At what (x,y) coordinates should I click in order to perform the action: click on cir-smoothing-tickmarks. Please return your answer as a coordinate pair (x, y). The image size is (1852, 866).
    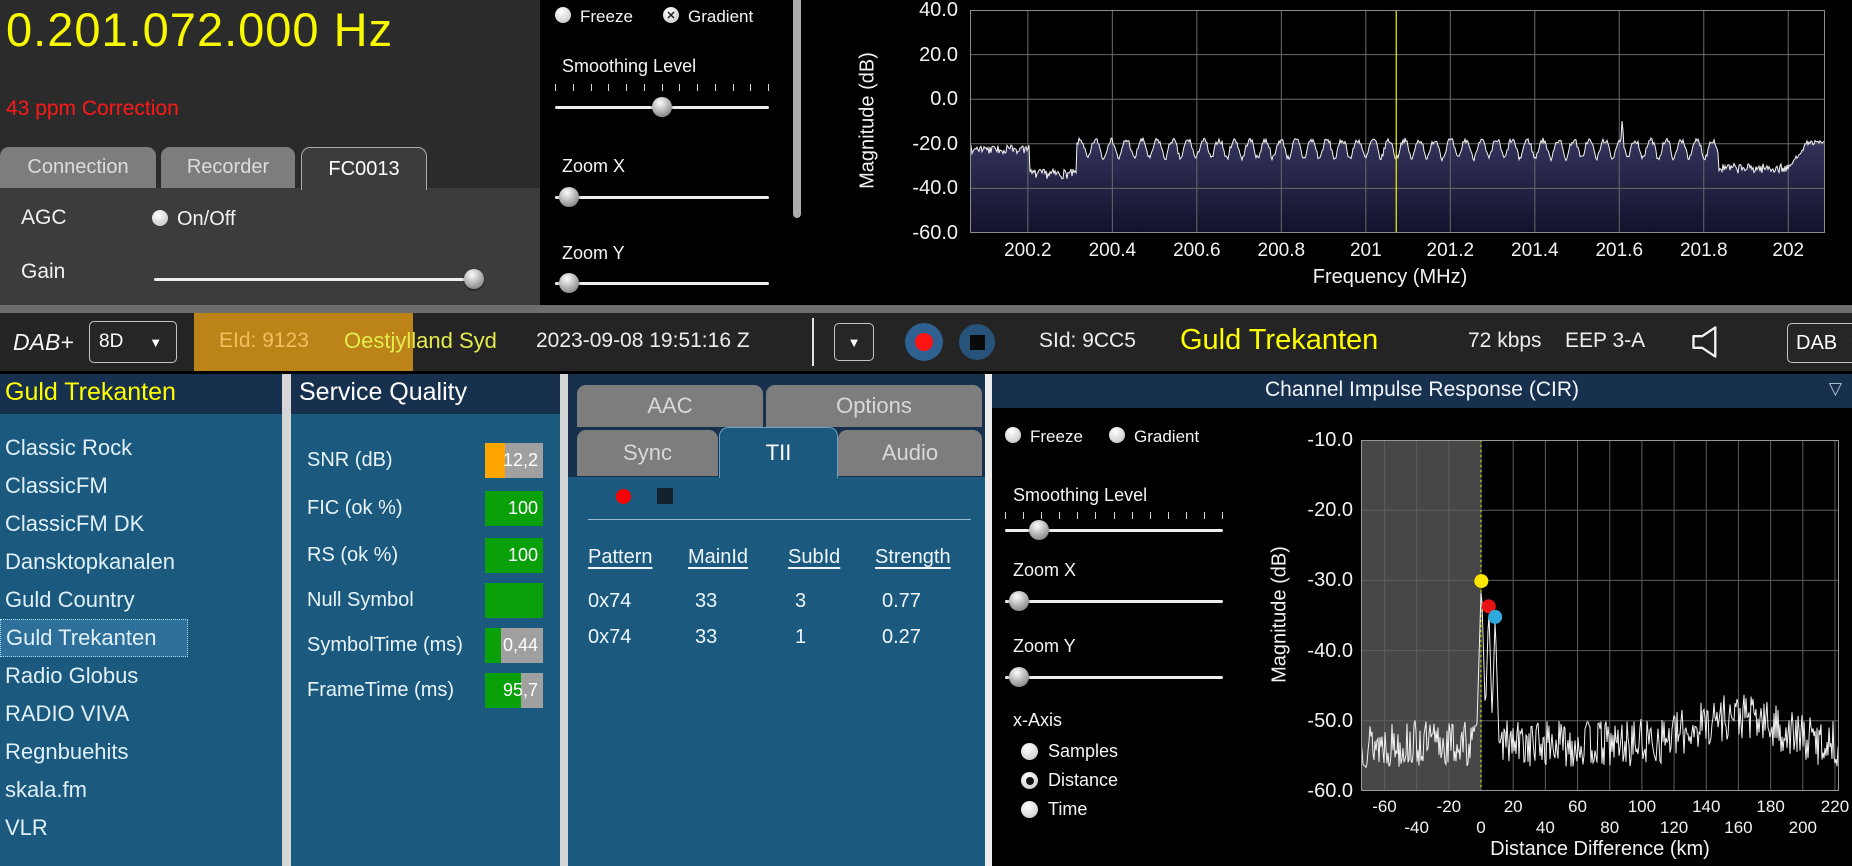
    Looking at the image, I should click on (1114, 516).